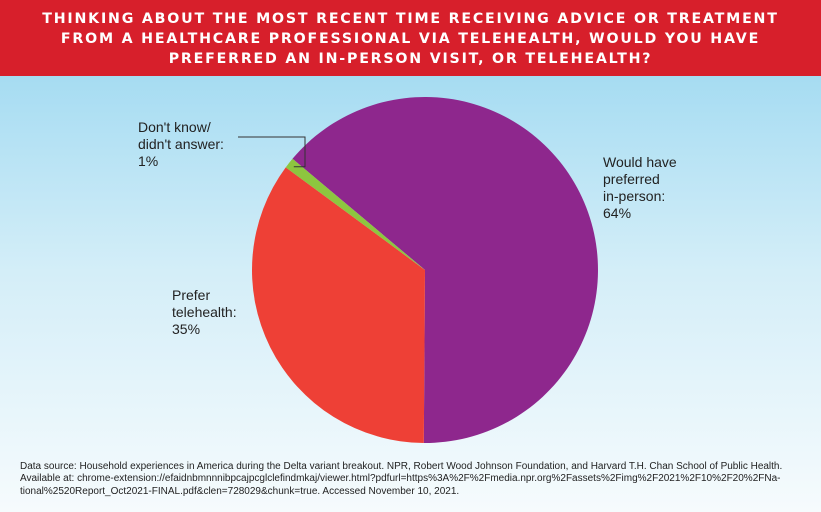 The image size is (821, 512). What do you see at coordinates (640, 187) in the screenshot?
I see `slice-label-would-have: Would have preferred in-person: 64%` at bounding box center [640, 187].